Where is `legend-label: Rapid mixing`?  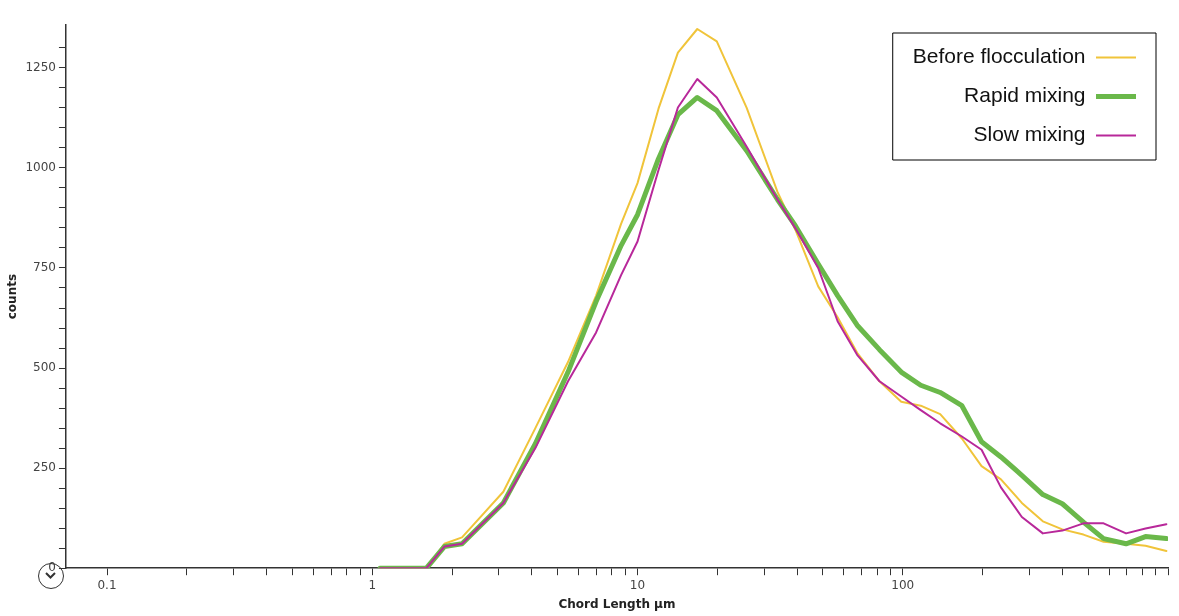 legend-label: Rapid mixing is located at coordinates (1025, 95).